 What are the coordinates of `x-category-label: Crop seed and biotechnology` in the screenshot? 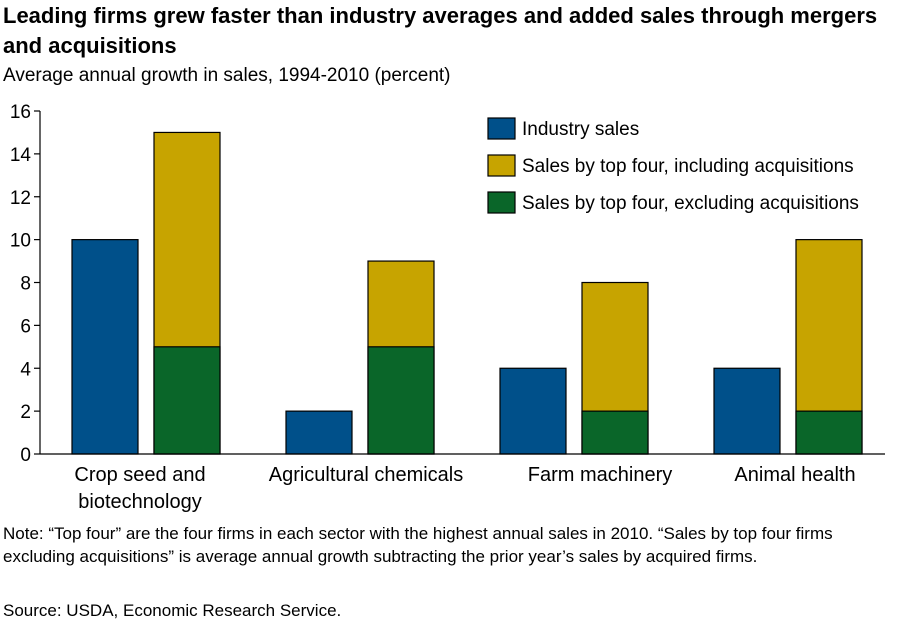 It's located at (139, 488).